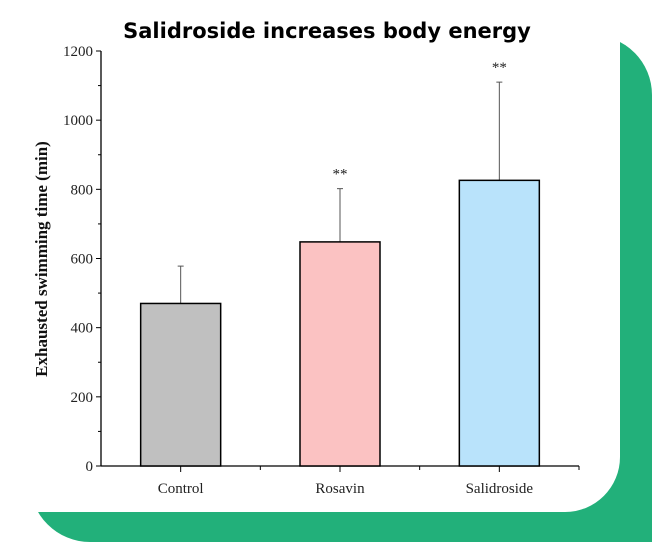  Describe the element at coordinates (90, 467) in the screenshot. I see `y-tick-label: 0` at that location.